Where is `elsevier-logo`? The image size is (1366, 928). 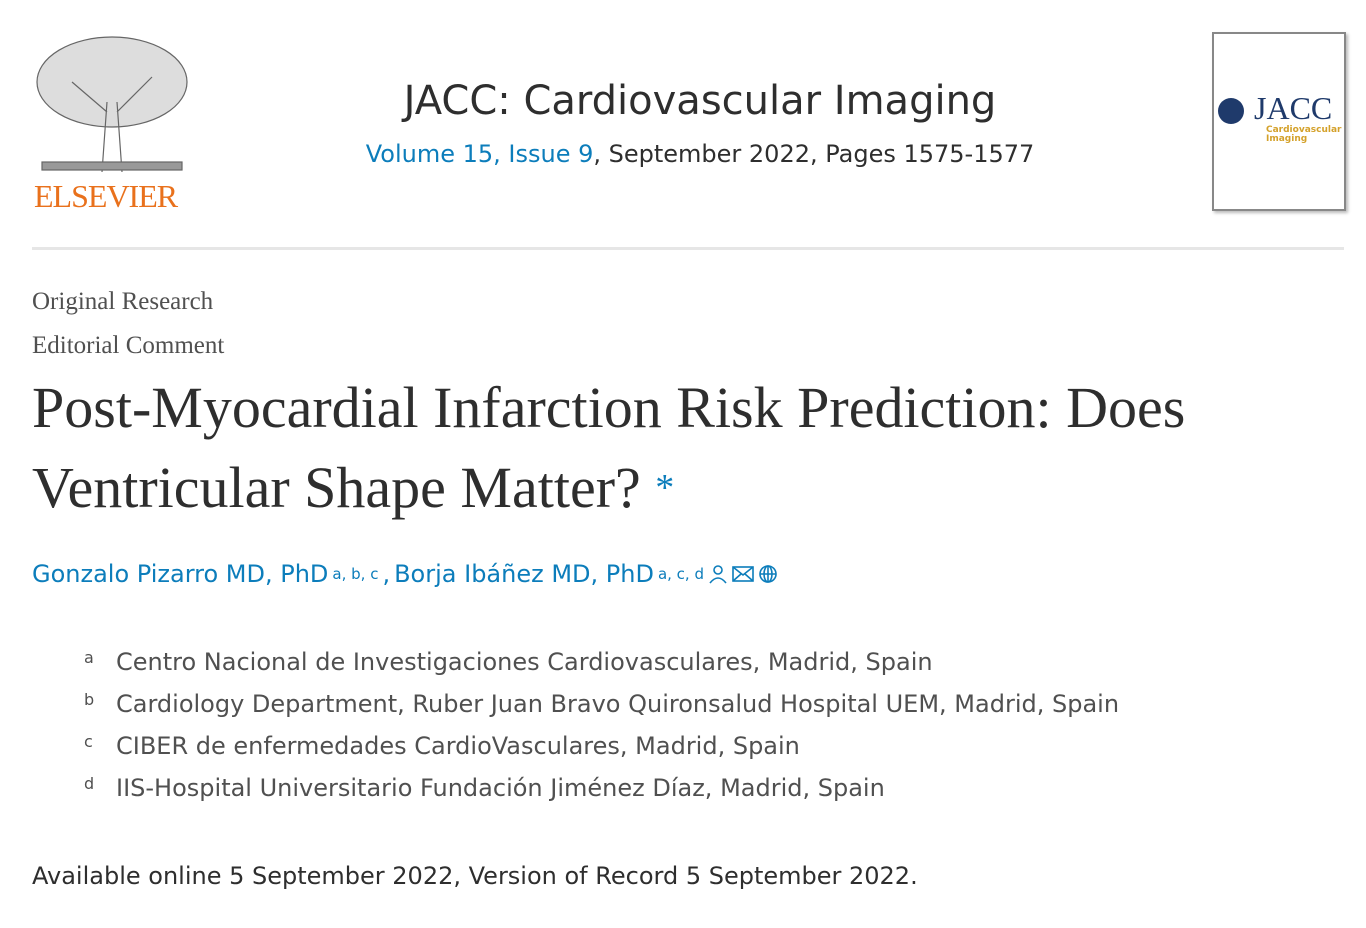
elsevier-logo is located at coordinates (112, 122).